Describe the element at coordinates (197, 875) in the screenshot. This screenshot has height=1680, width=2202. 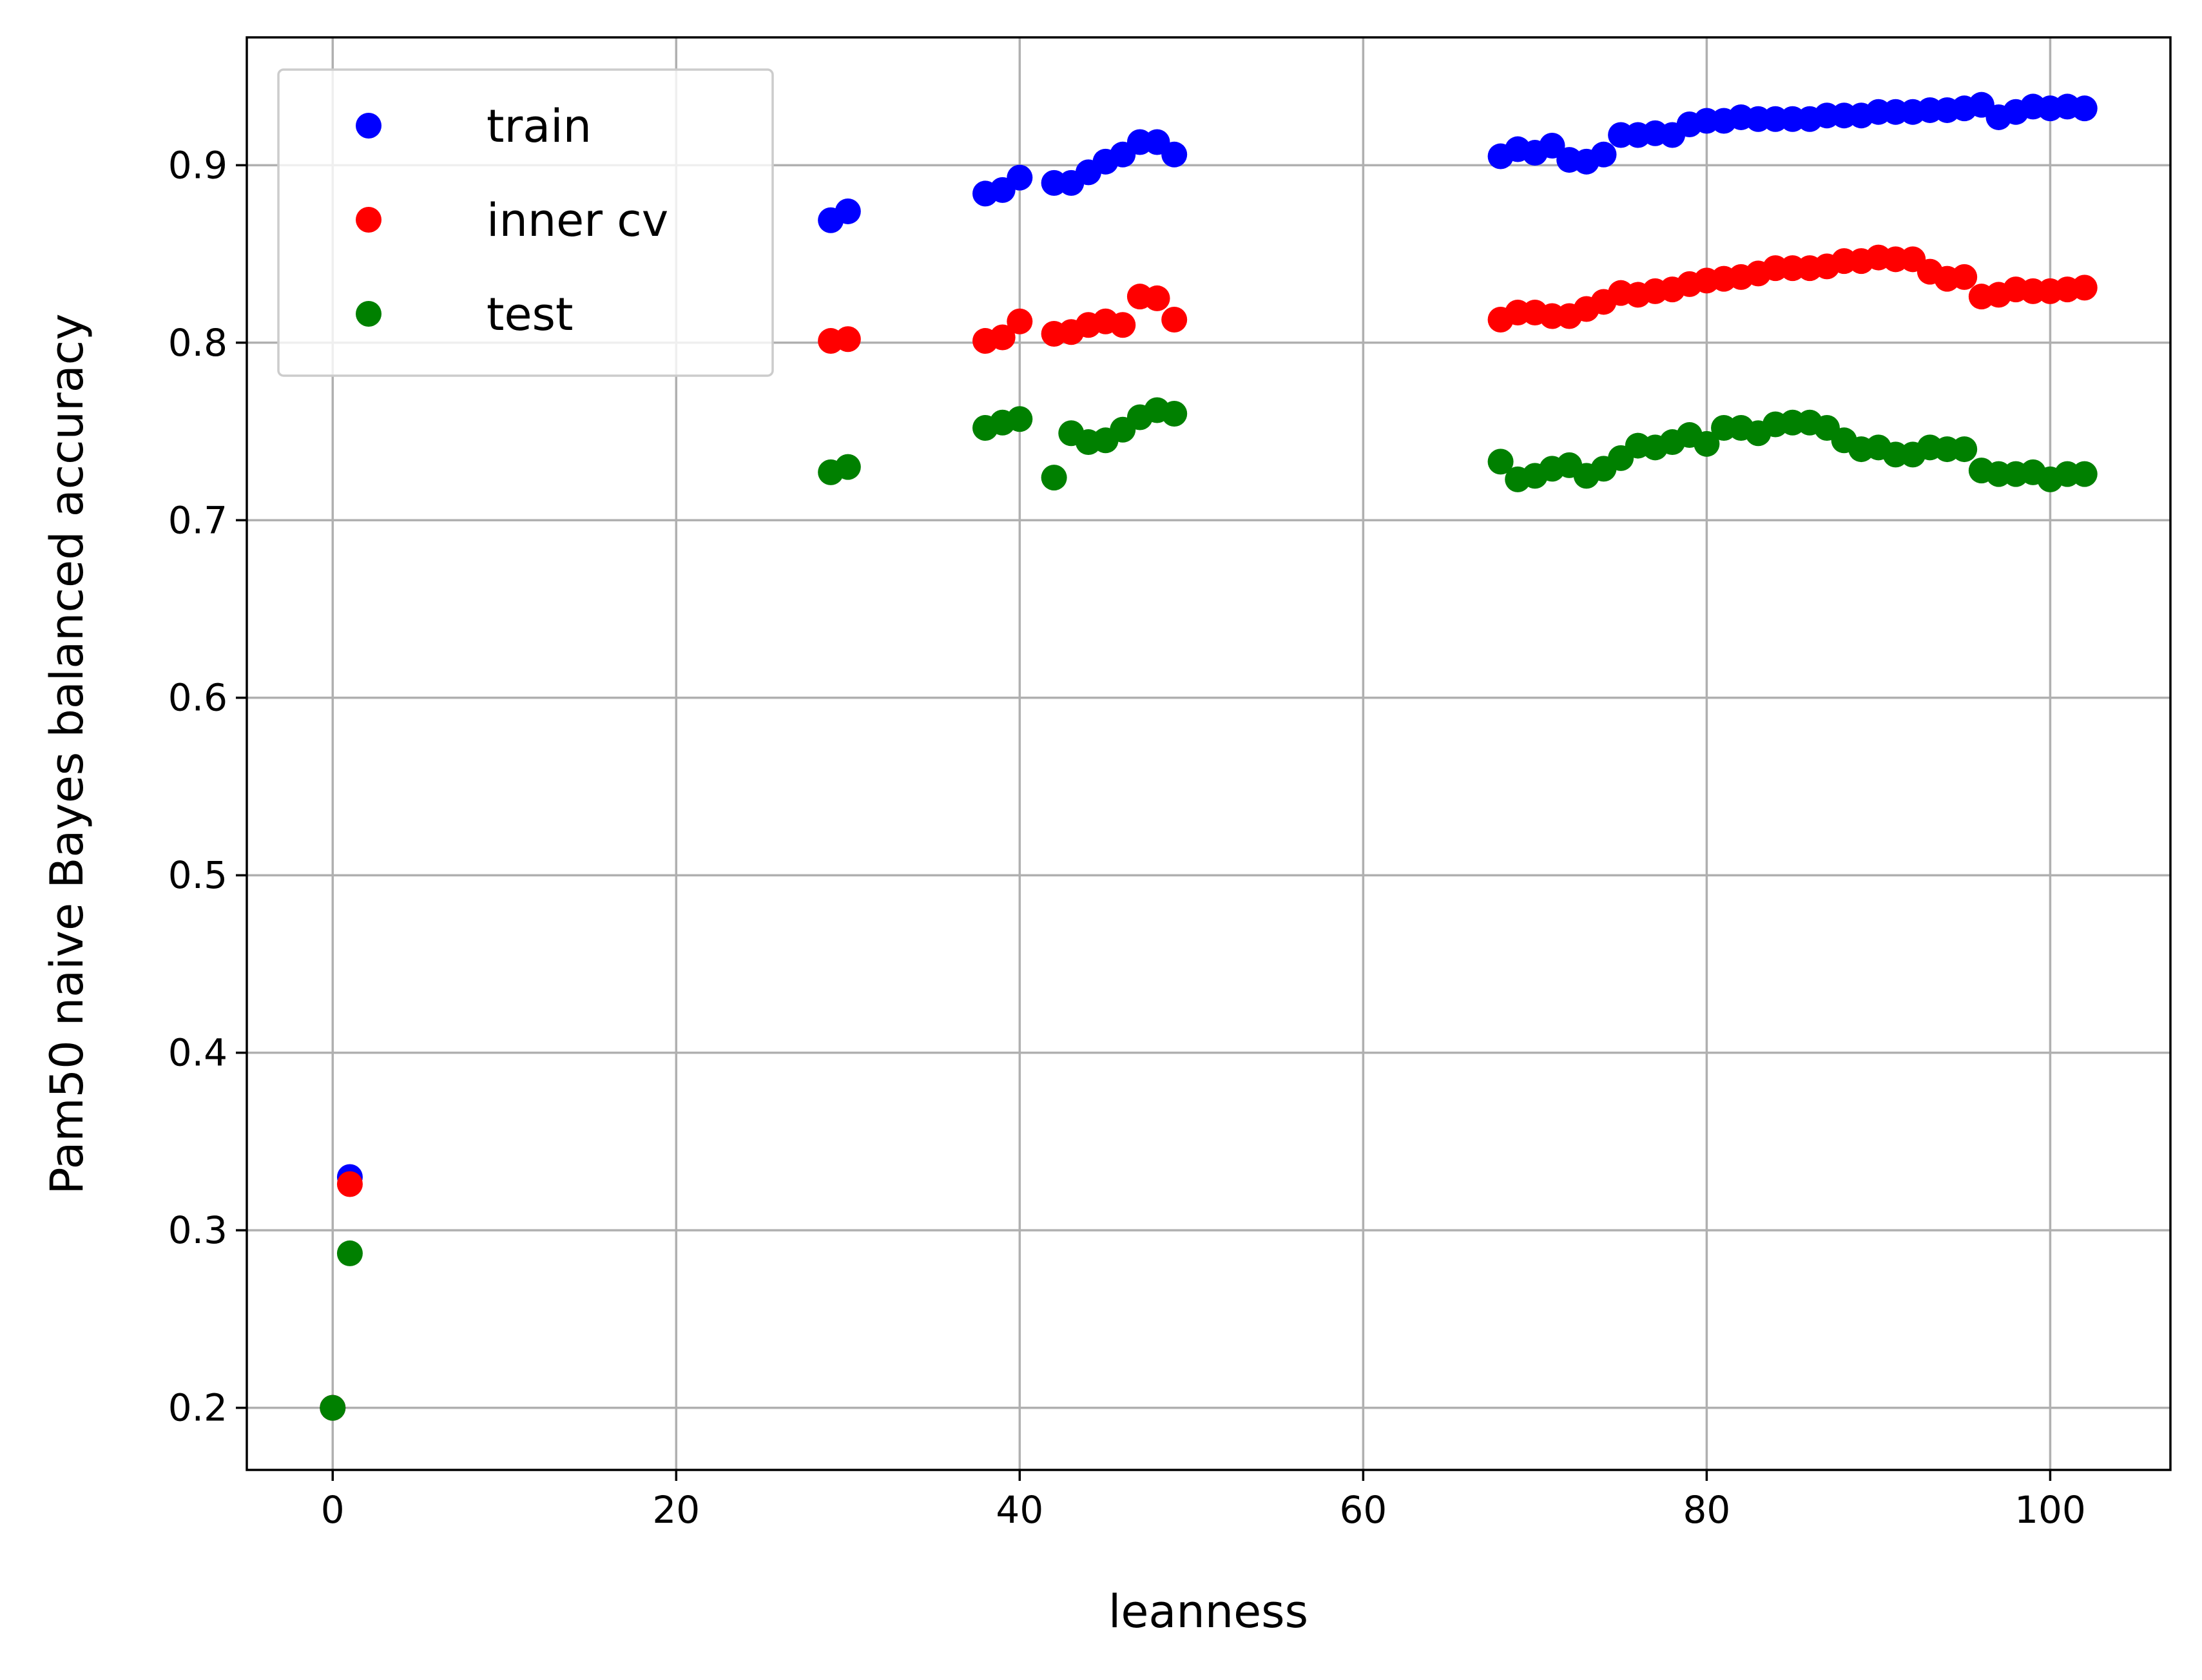
I see `y-tick-label: 0.5` at that location.